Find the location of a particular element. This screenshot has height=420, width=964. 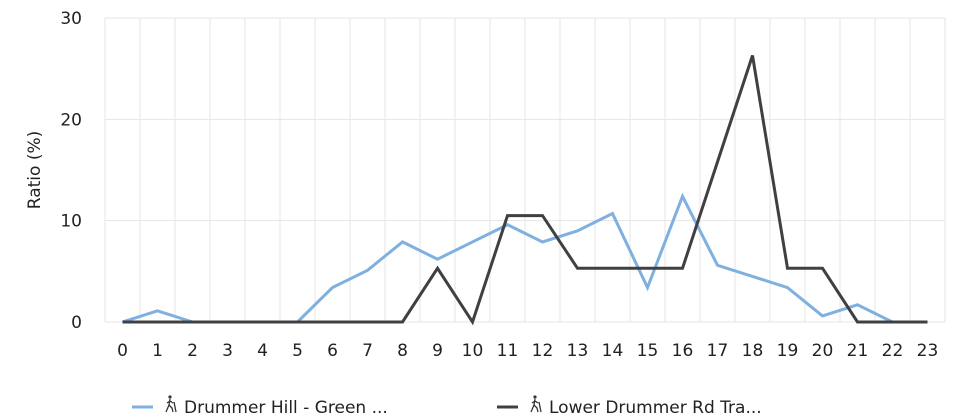

x-tick-label: 13 is located at coordinates (578, 351).